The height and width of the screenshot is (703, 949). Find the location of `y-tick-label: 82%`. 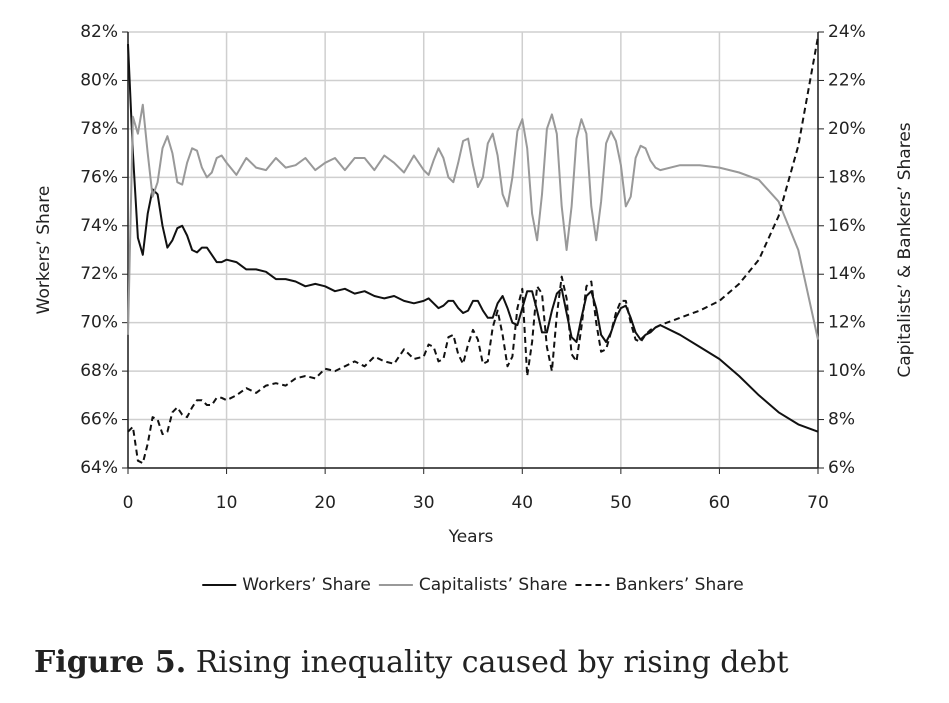

y-tick-label: 82% is located at coordinates (99, 32).